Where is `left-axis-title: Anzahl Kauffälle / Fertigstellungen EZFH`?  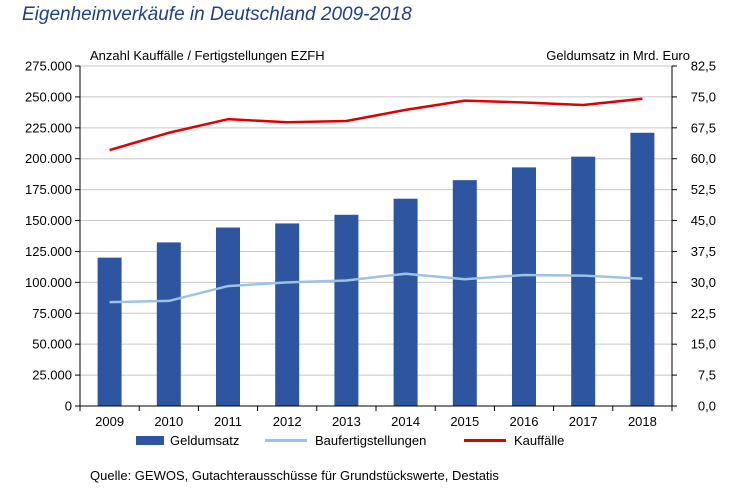
left-axis-title: Anzahl Kauffälle / Fertigstellungen EZFH is located at coordinates (207, 55).